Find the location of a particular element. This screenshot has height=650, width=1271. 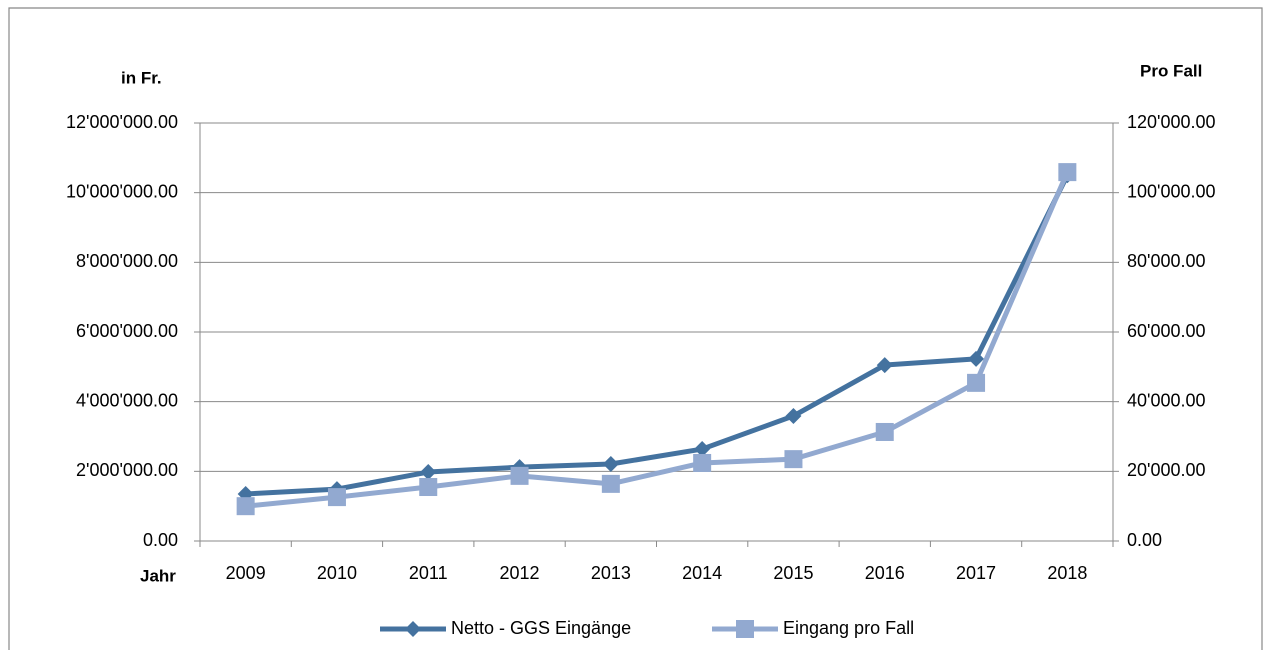

y-tick-label: 12'000'000.00 is located at coordinates (122, 122).